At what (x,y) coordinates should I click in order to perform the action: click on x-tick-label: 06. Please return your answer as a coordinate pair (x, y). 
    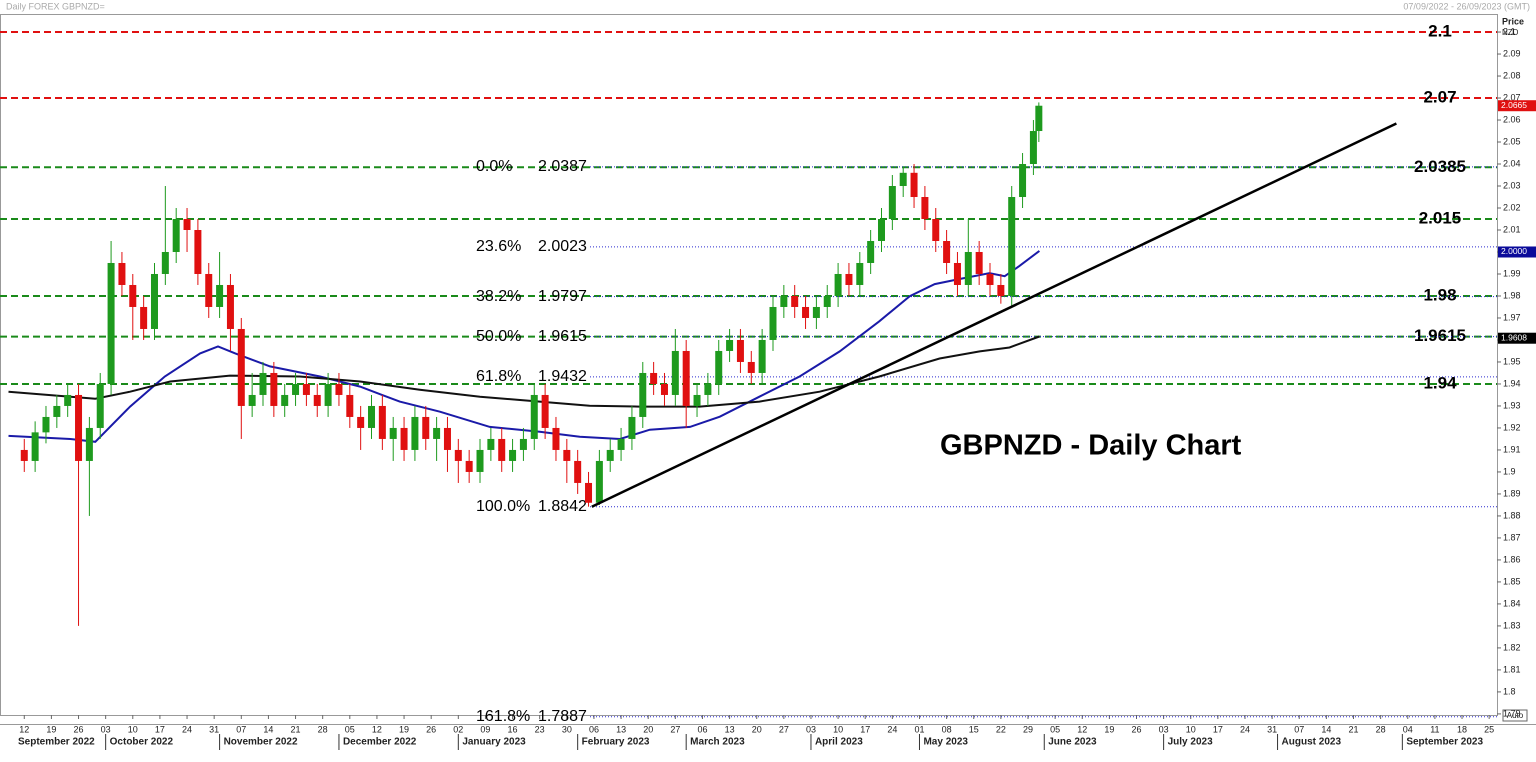
    Looking at the image, I should click on (702, 729).